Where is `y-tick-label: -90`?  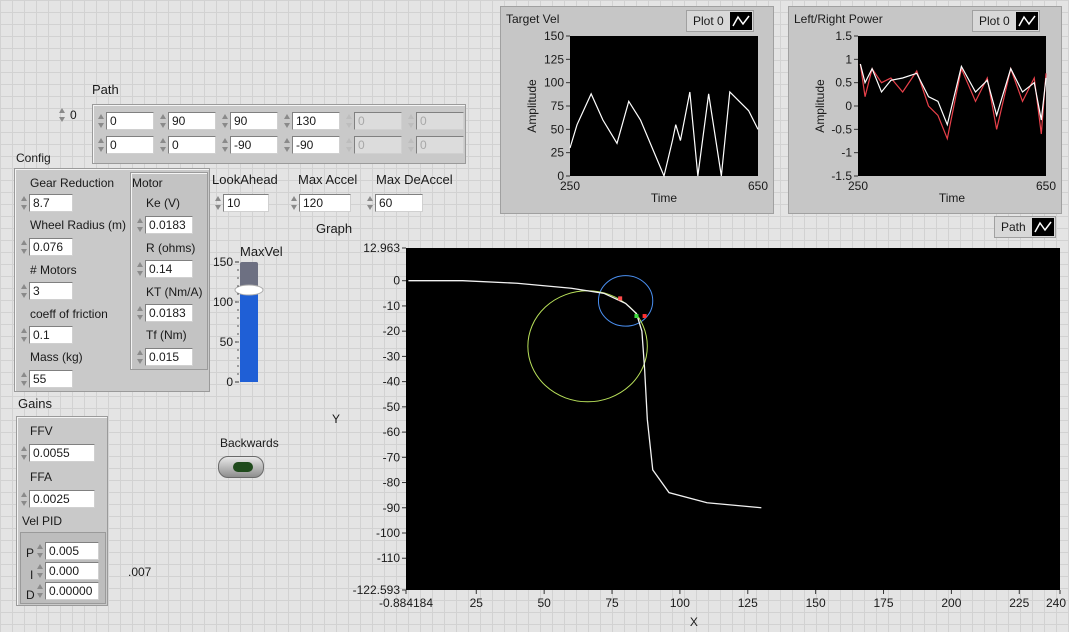
y-tick-label: -90 is located at coordinates (392, 508).